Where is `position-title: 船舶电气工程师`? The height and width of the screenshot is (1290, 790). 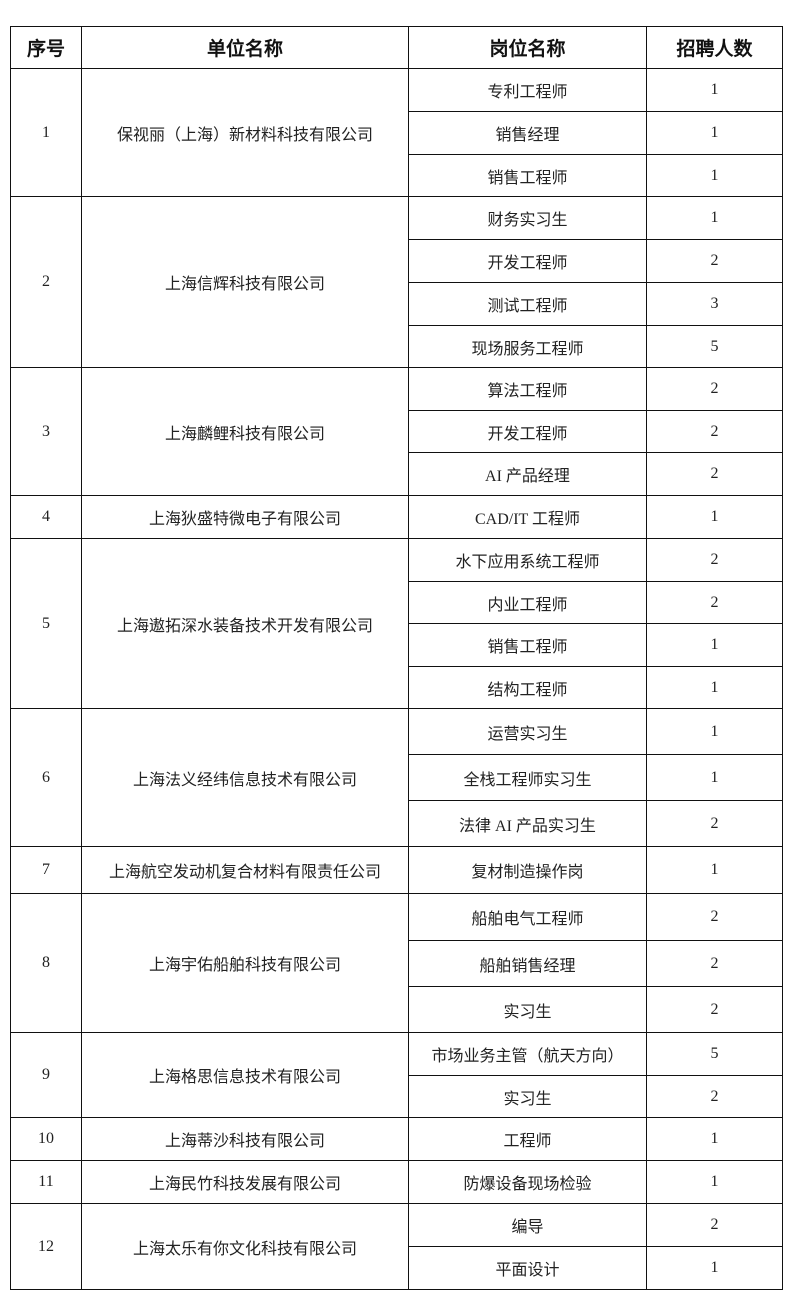 position-title: 船舶电气工程师 is located at coordinates (527, 917).